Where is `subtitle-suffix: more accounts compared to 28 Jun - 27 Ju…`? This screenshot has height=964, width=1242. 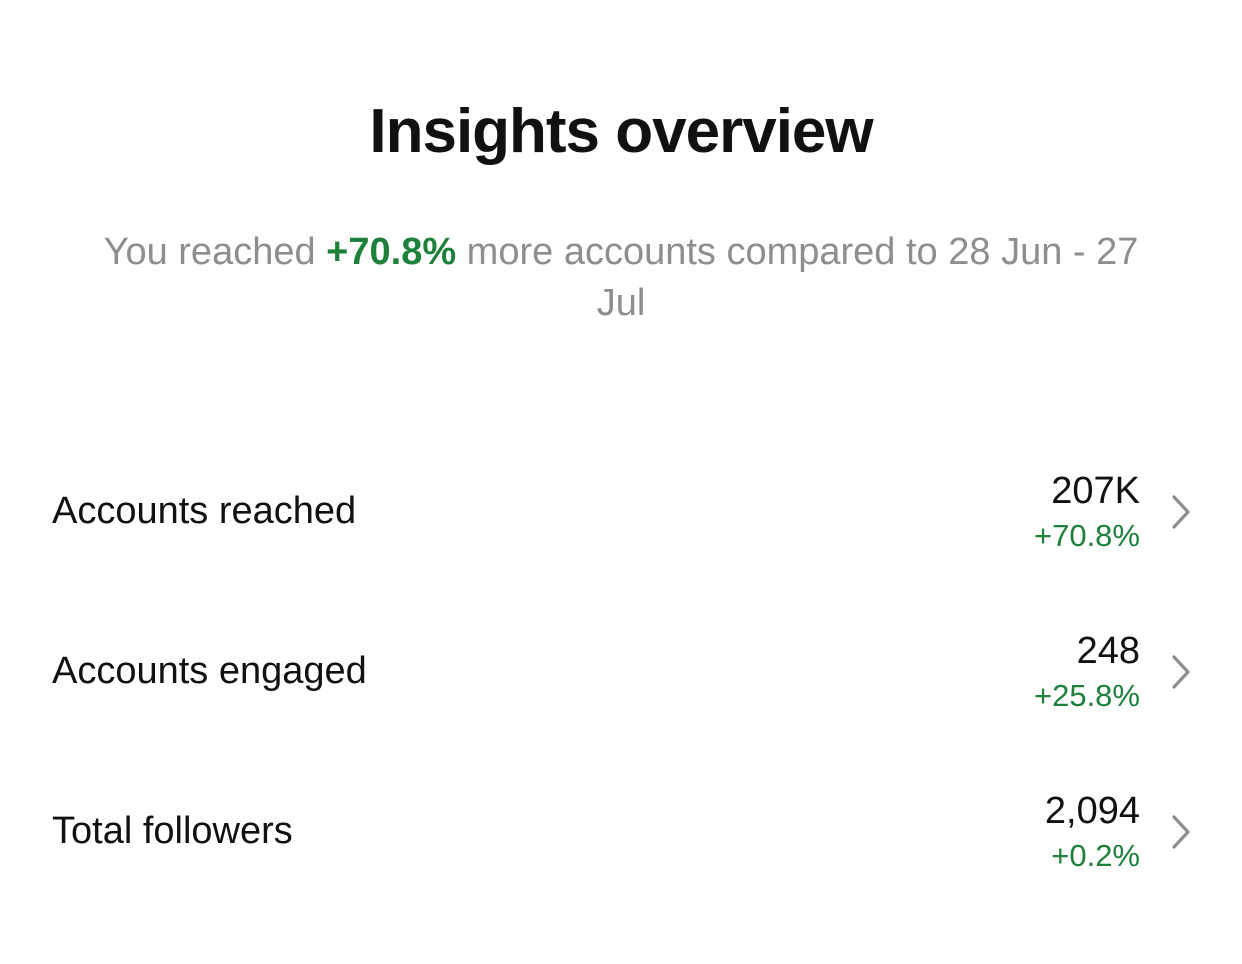
subtitle-suffix: more accounts compared to 28 Jun - 27 Ju… is located at coordinates (797, 278).